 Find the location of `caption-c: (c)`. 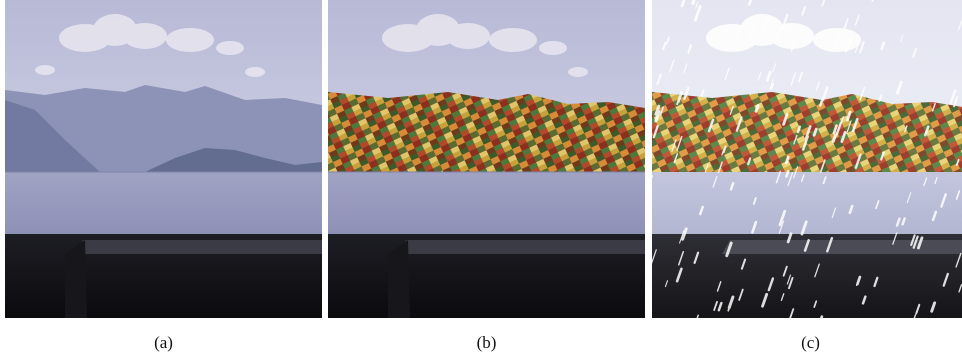

caption-c: (c) is located at coordinates (810, 342).